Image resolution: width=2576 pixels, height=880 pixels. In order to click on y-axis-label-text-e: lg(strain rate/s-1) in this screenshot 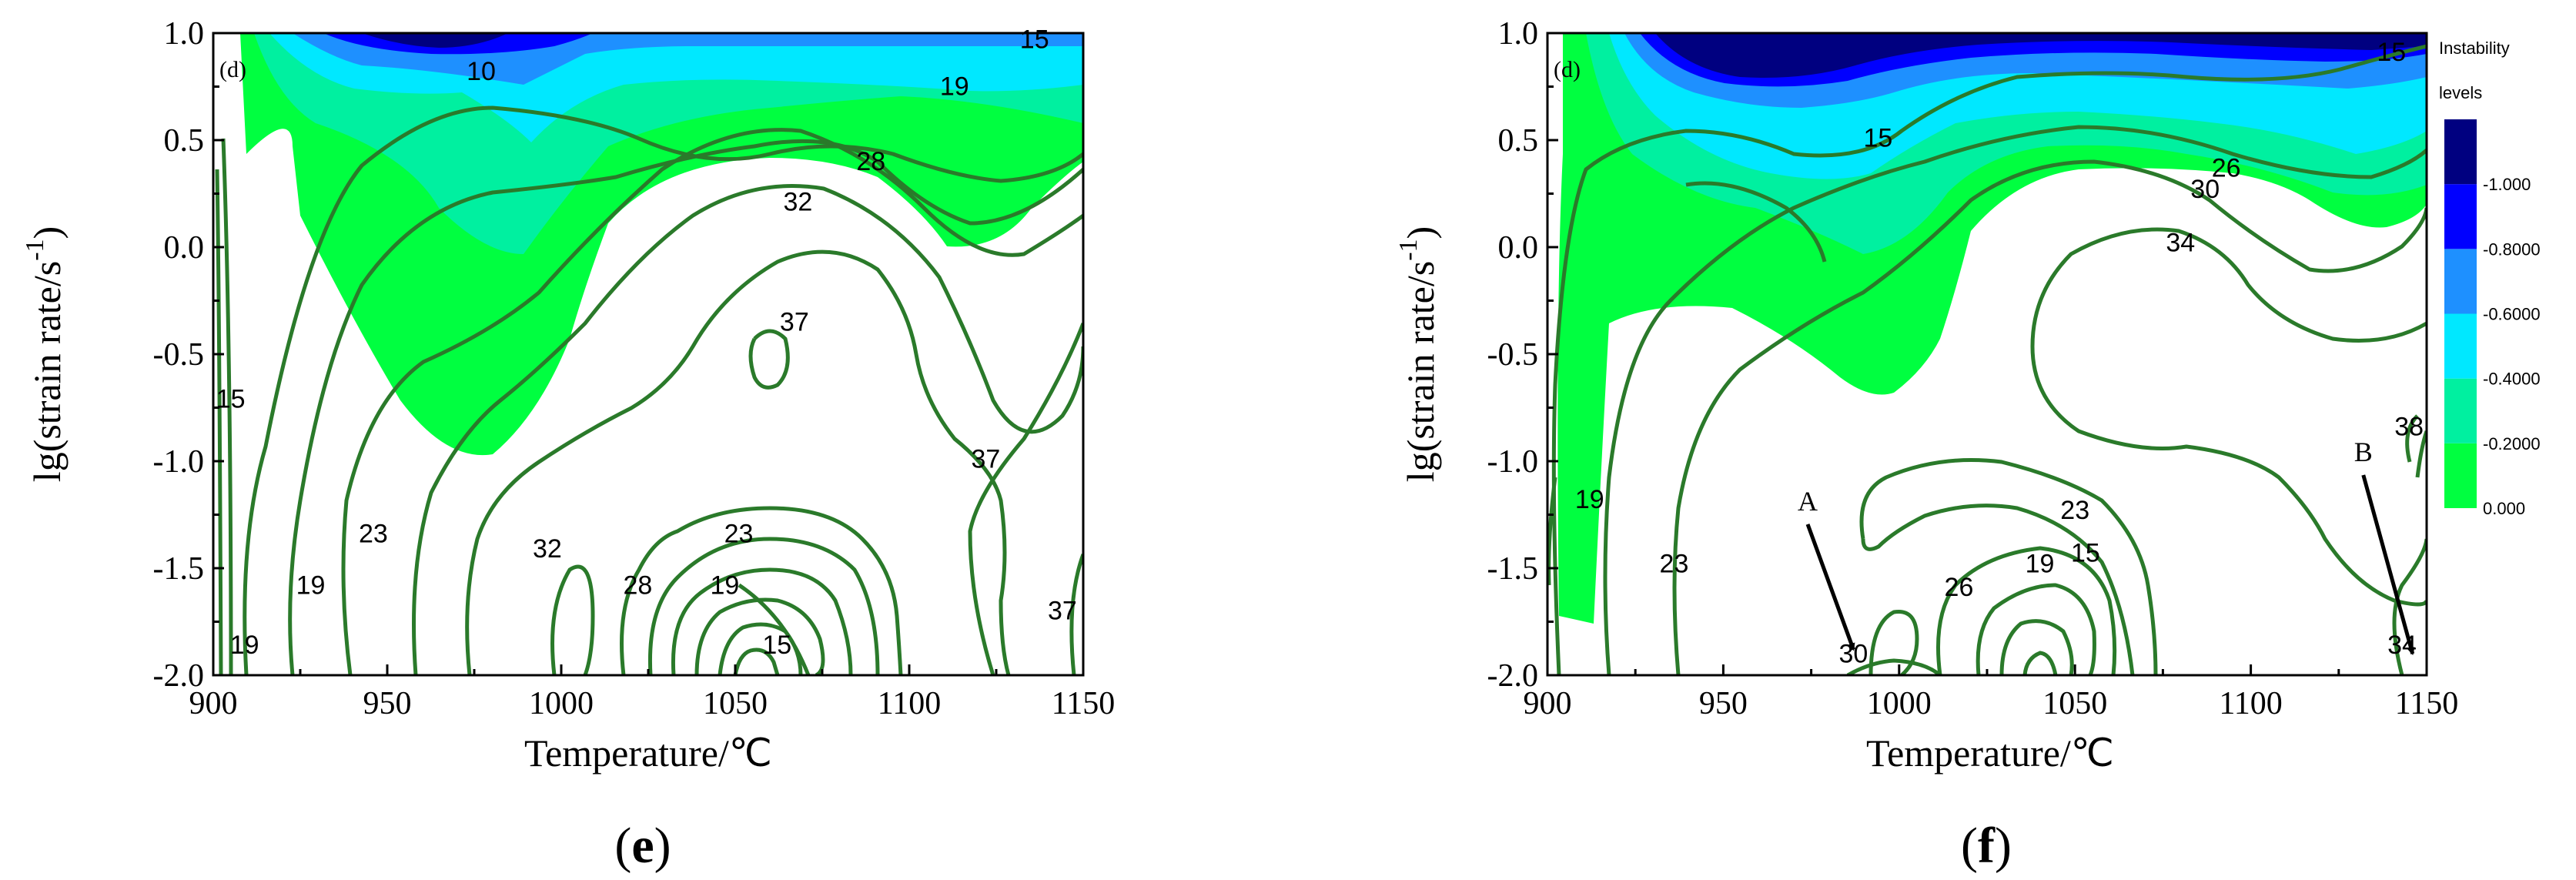, I will do `click(45, 354)`.